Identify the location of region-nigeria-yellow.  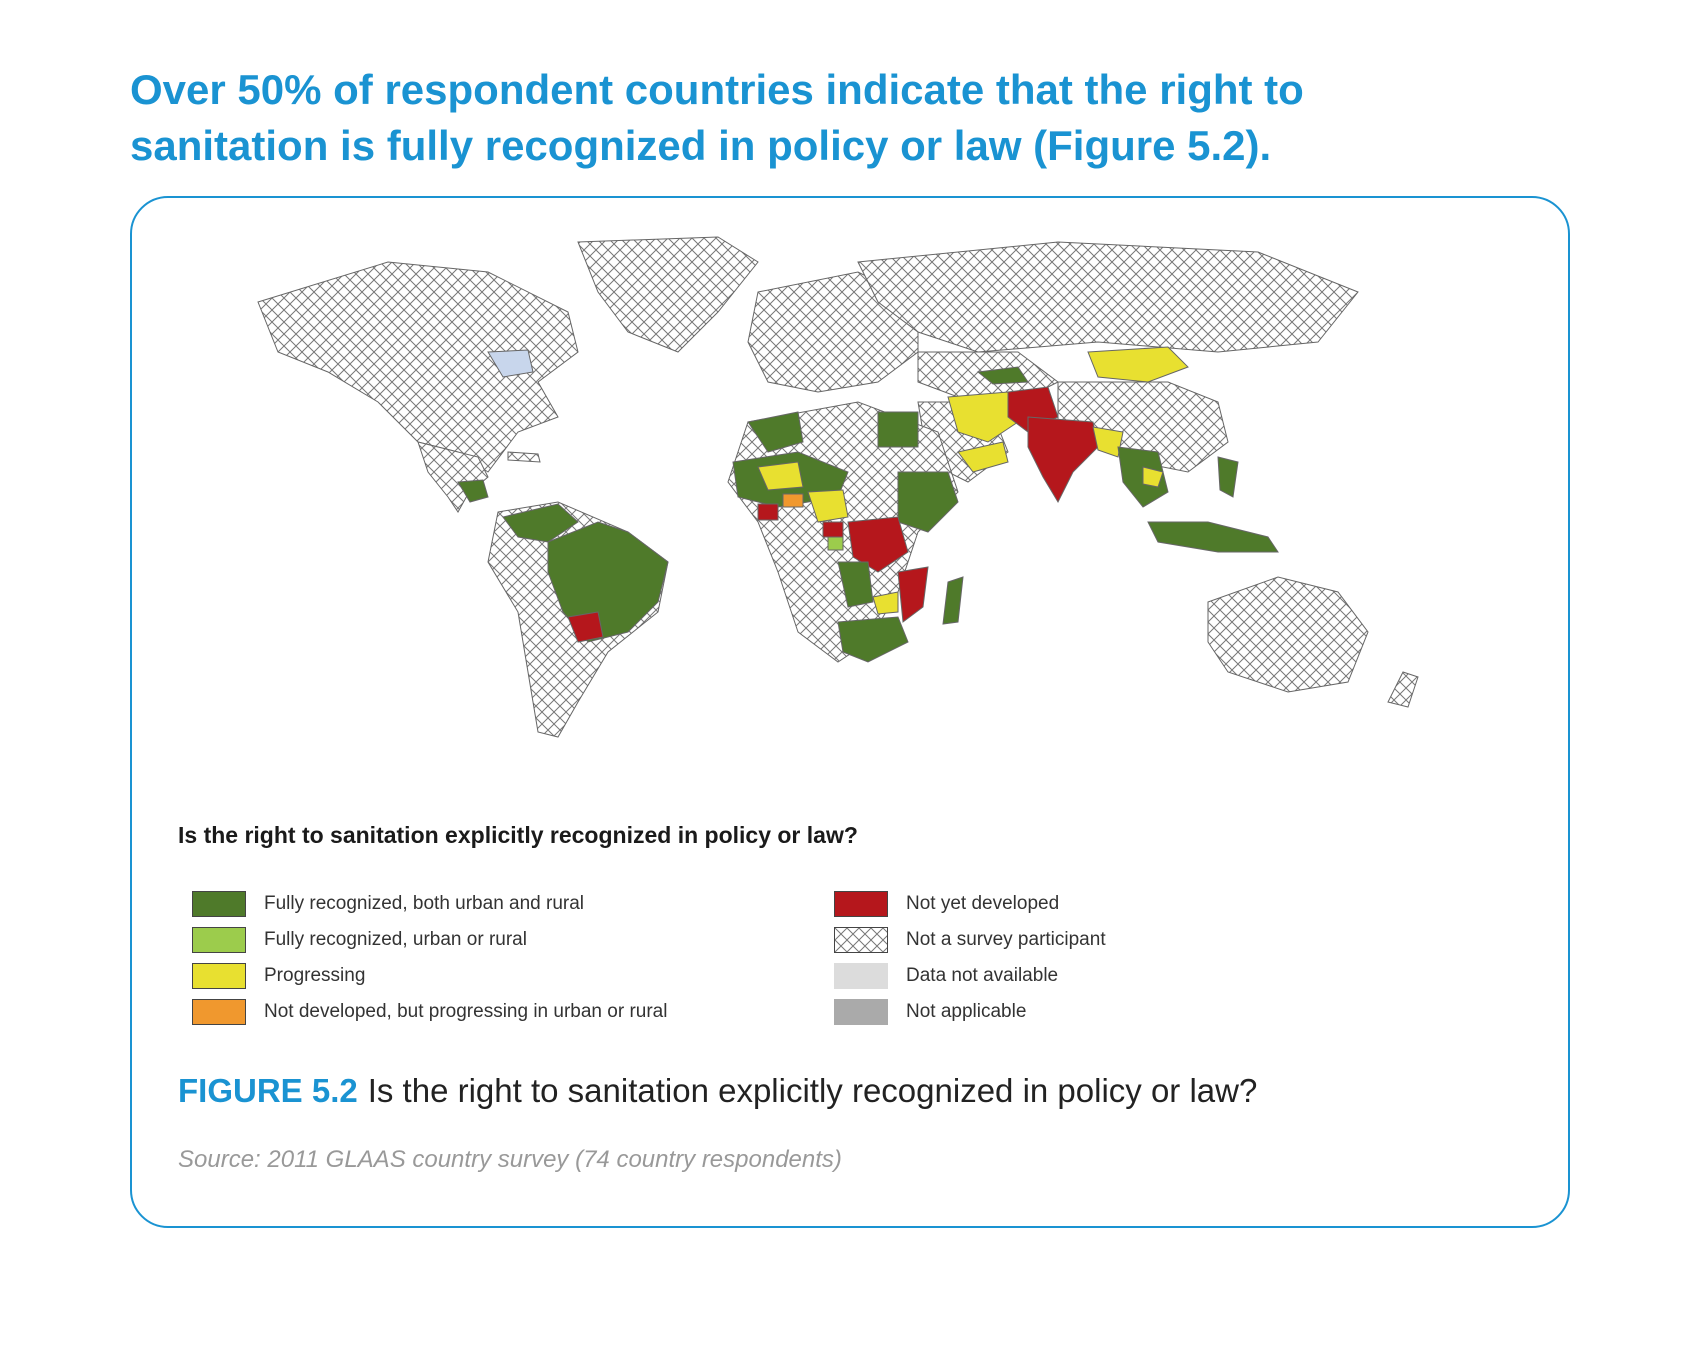
(828, 506).